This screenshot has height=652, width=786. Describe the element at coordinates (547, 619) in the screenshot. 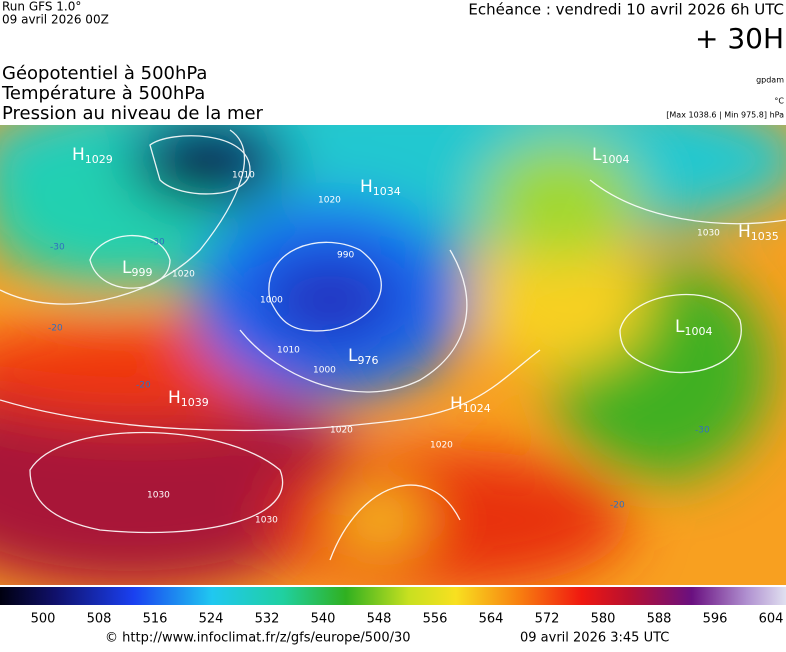

I see `colorbar-label: 572` at that location.